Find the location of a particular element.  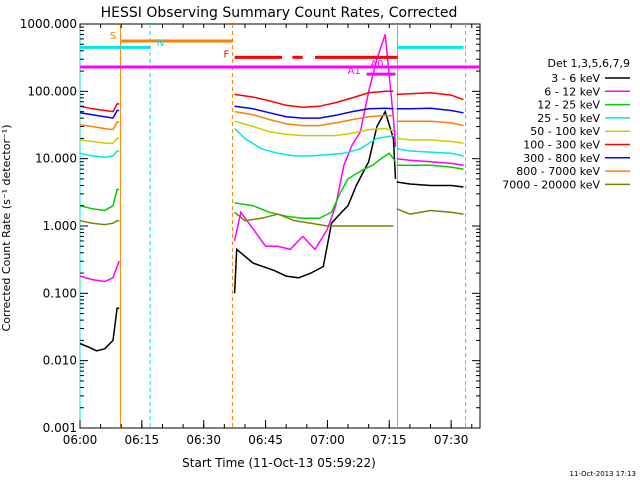

x-tick-label: 06:45 is located at coordinates (265, 440).